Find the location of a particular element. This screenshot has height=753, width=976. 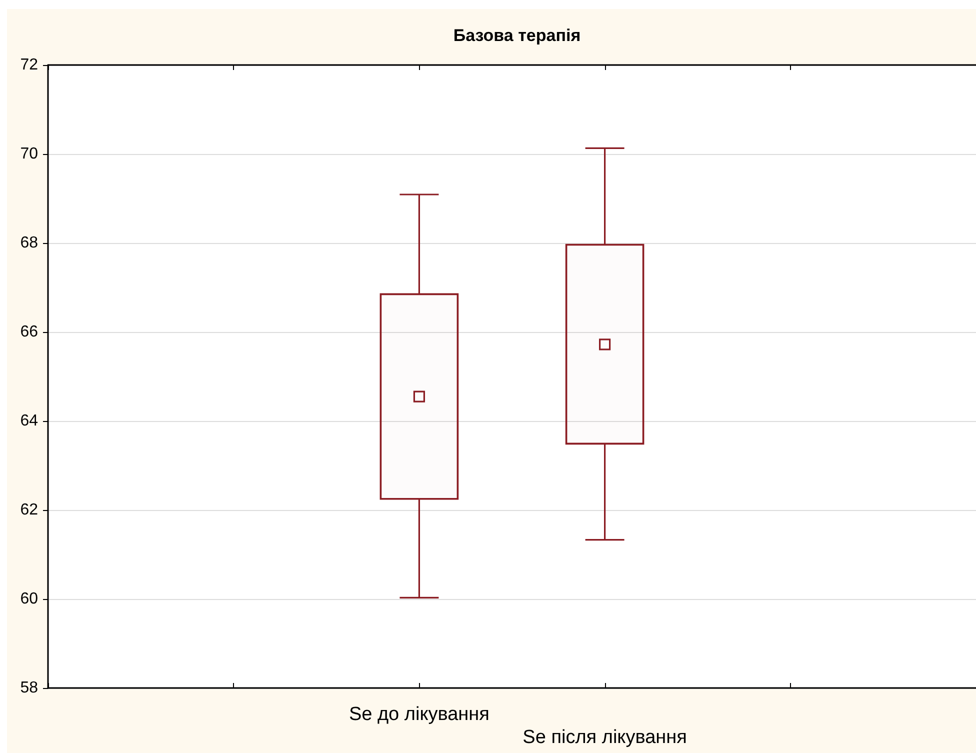

chart-title: Базова терапія is located at coordinates (517, 35).